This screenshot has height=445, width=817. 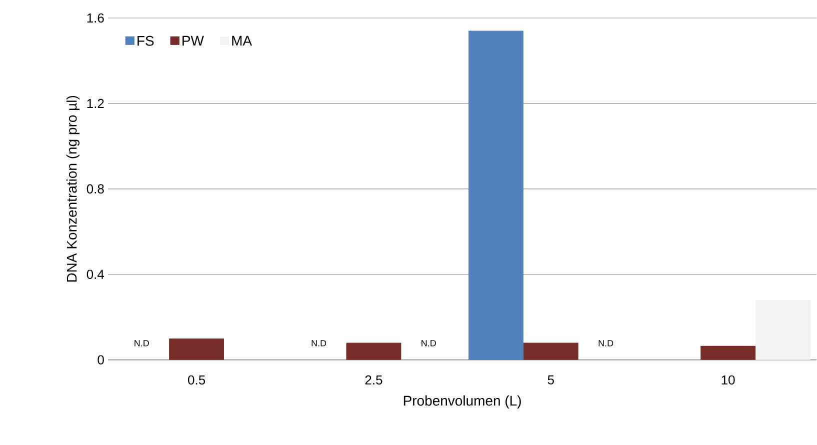 I want to click on y-tick-label: 0, so click(x=101, y=360).